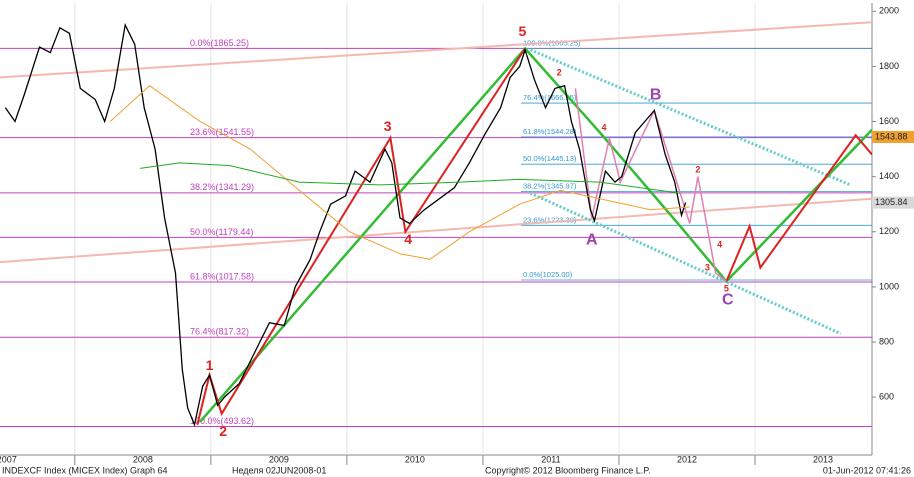 Image resolution: width=914 pixels, height=477 pixels. Describe the element at coordinates (889, 121) in the screenshot. I see `y-tick-label: 1600` at that location.